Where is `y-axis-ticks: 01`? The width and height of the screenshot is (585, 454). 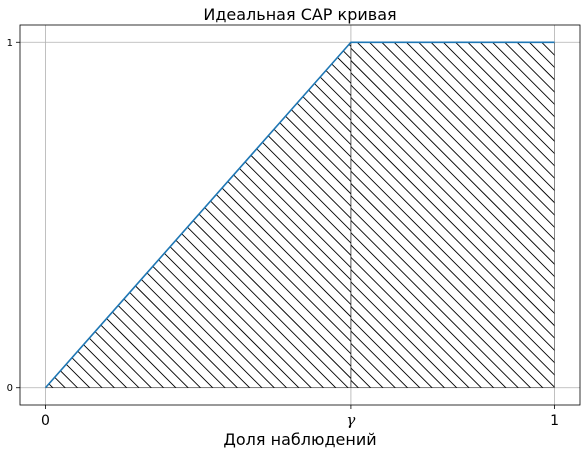 y-axis-ticks: 01 is located at coordinates (13, 216).